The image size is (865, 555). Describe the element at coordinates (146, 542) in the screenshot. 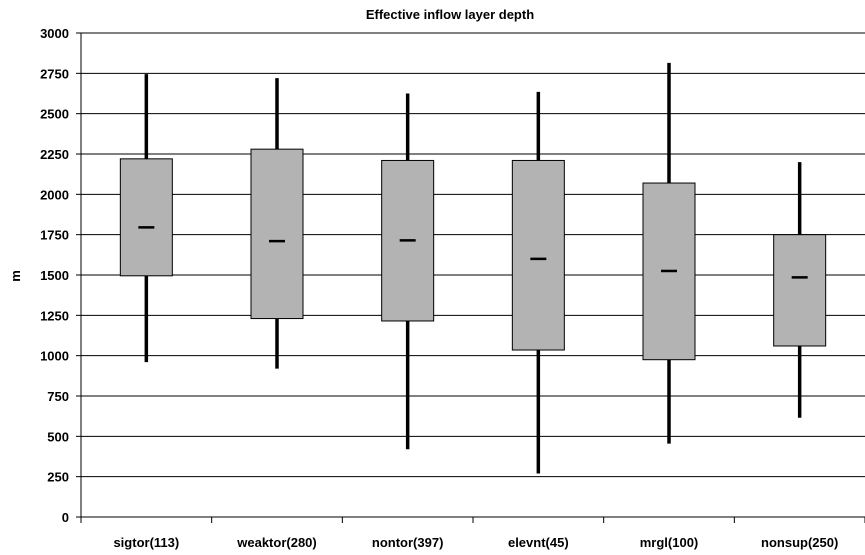

I see `x-tick-label: sigtor(113)` at that location.